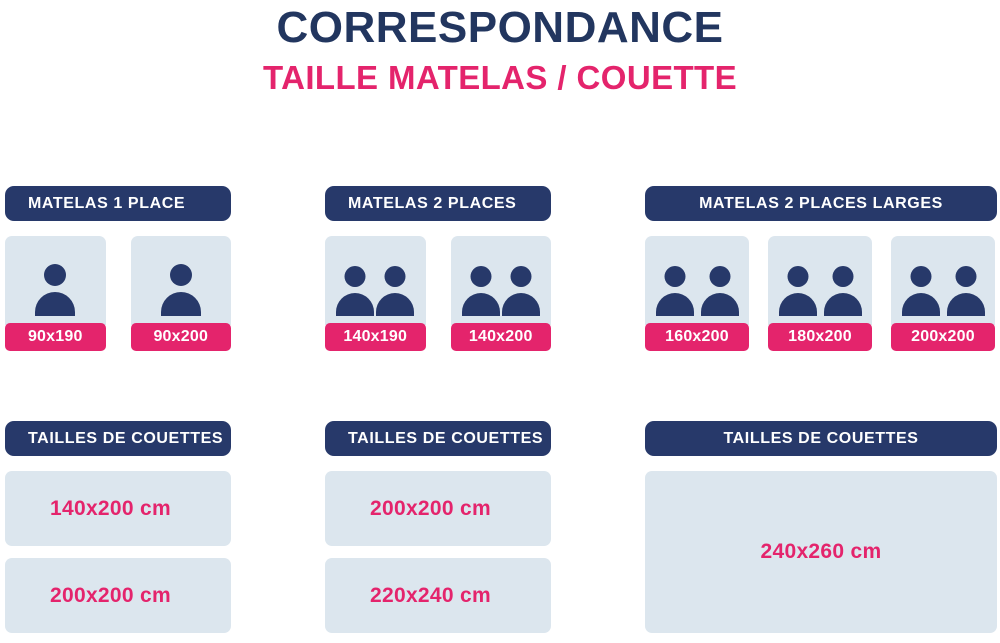 Image resolution: width=1000 pixels, height=643 pixels. What do you see at coordinates (375, 337) in the screenshot?
I see `mattress-size-label: 140x190` at bounding box center [375, 337].